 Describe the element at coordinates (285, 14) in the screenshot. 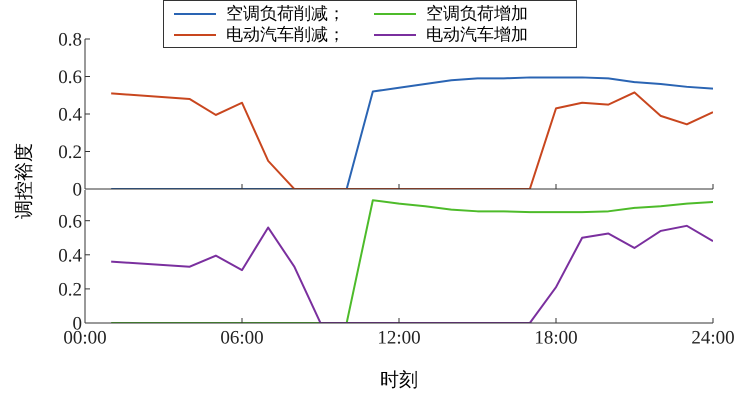

I see `legend-label: 空调负荷削减；` at that location.